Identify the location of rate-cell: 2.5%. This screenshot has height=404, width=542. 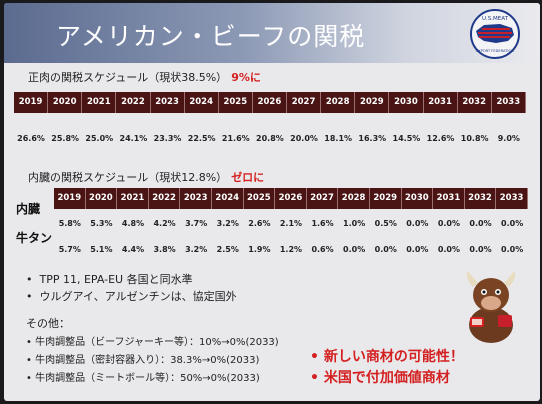
(227, 249).